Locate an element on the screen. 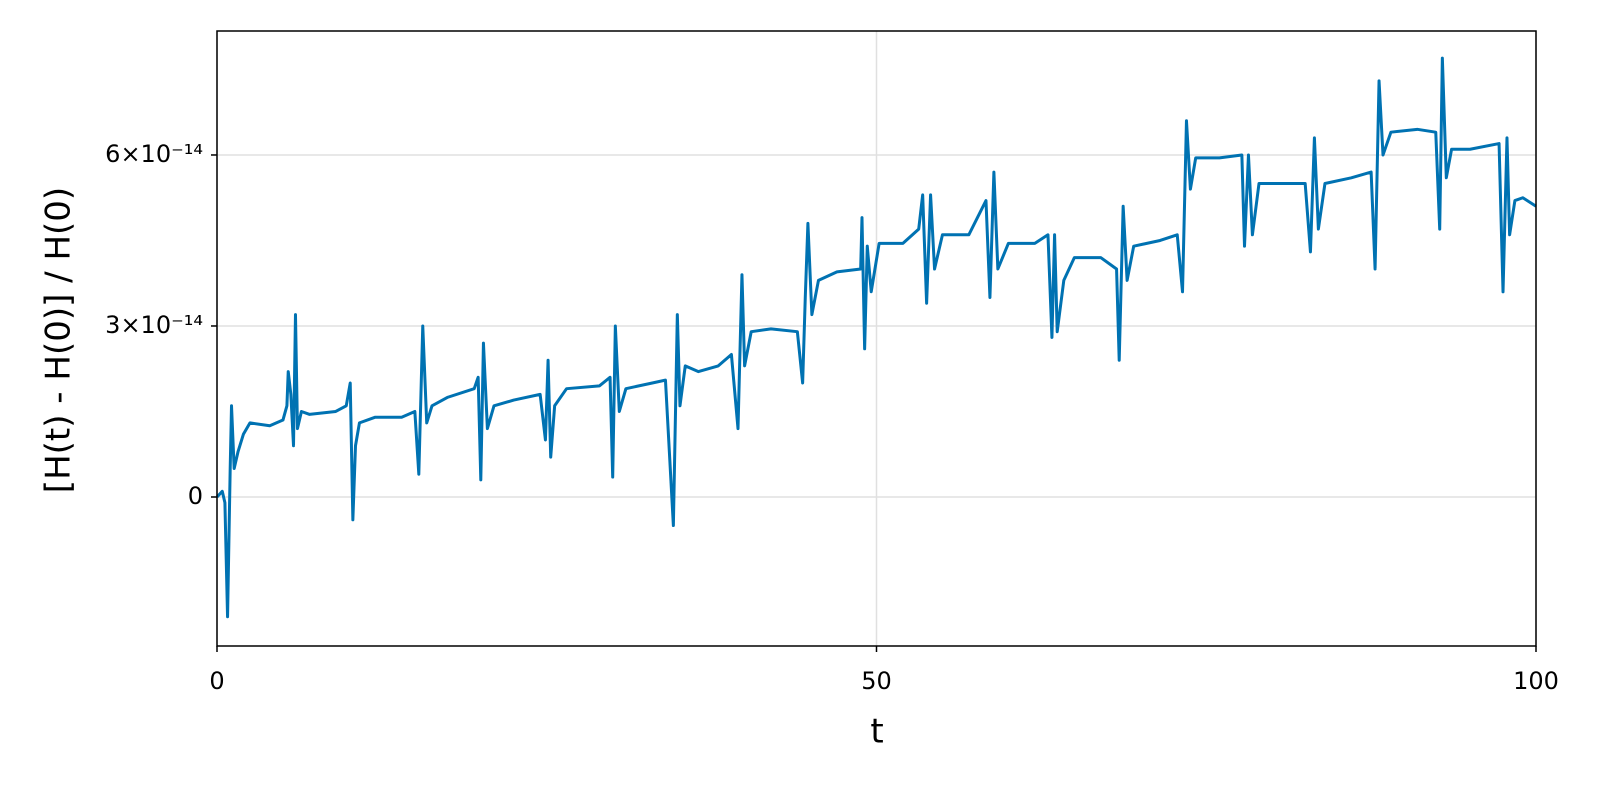  x-tick-label: 100 is located at coordinates (1536, 681).